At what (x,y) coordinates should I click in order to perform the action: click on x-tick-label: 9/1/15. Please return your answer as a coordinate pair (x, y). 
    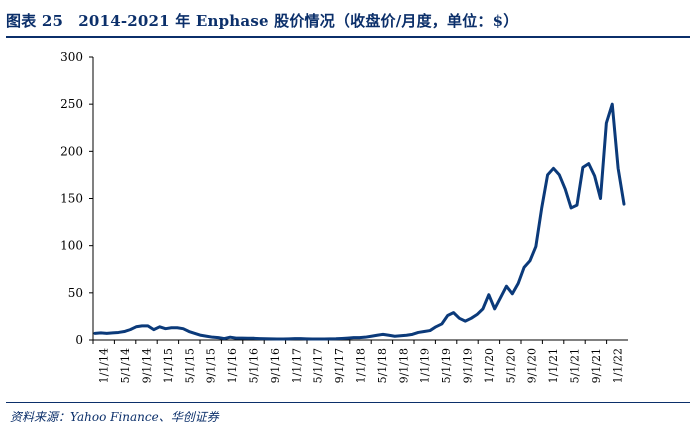
    Looking at the image, I should click on (211, 365).